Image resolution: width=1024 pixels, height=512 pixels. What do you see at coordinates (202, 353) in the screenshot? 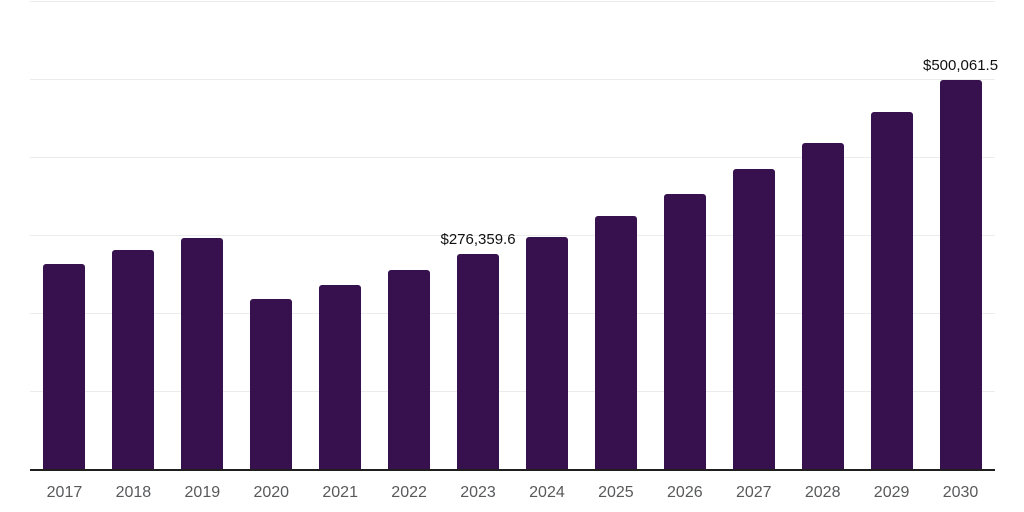
I see `bar-2019` at bounding box center [202, 353].